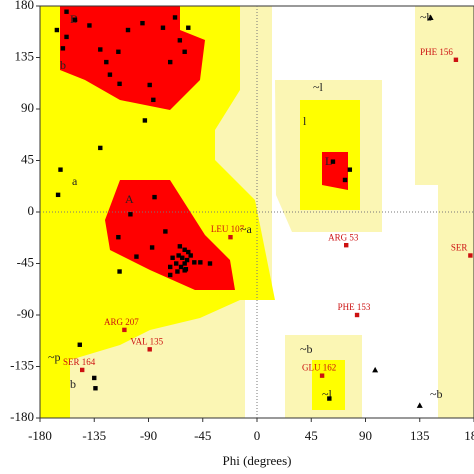  What do you see at coordinates (436, 52) in the screenshot?
I see `point-label: PHE 156` at bounding box center [436, 52].